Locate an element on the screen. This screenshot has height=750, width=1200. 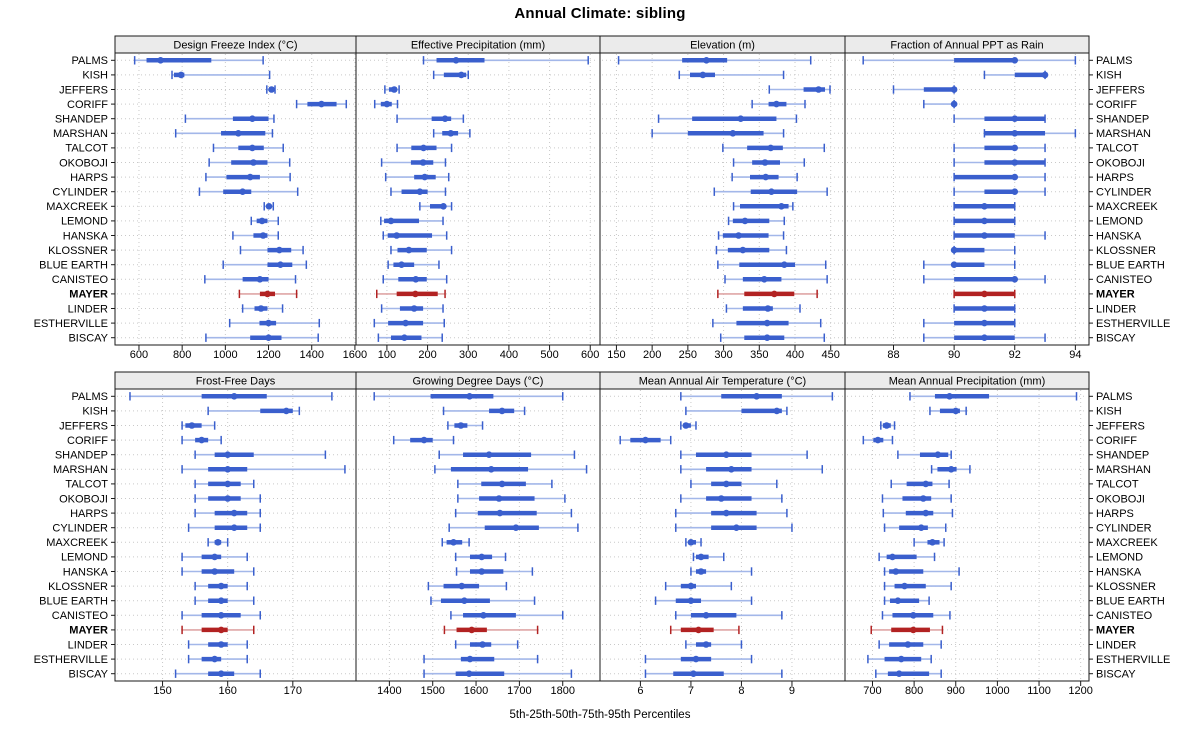
panel-header is located at coordinates (967, 380).